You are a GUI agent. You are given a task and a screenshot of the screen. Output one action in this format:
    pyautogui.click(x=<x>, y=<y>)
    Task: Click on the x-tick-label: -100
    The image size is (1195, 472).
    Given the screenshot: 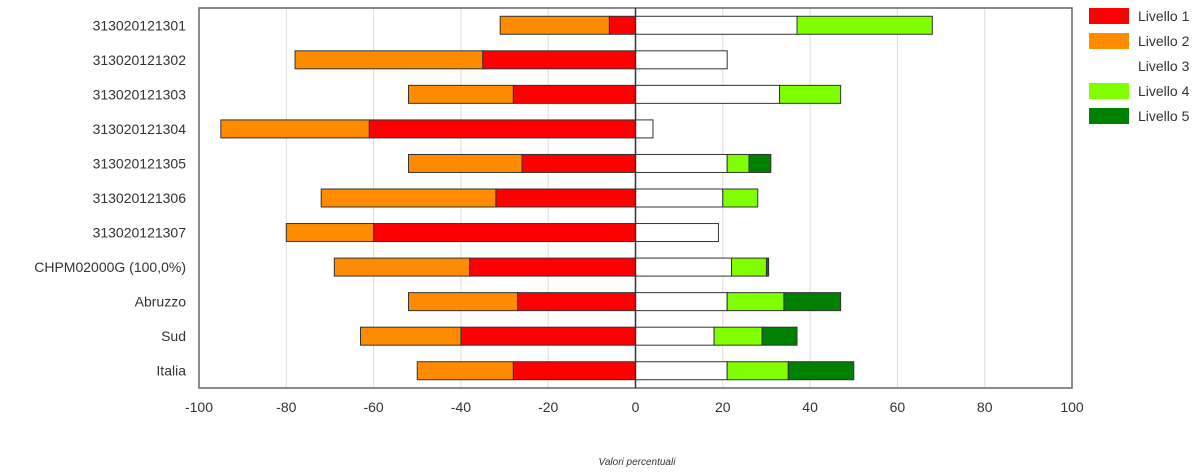 What is the action you would take?
    pyautogui.click(x=199, y=407)
    